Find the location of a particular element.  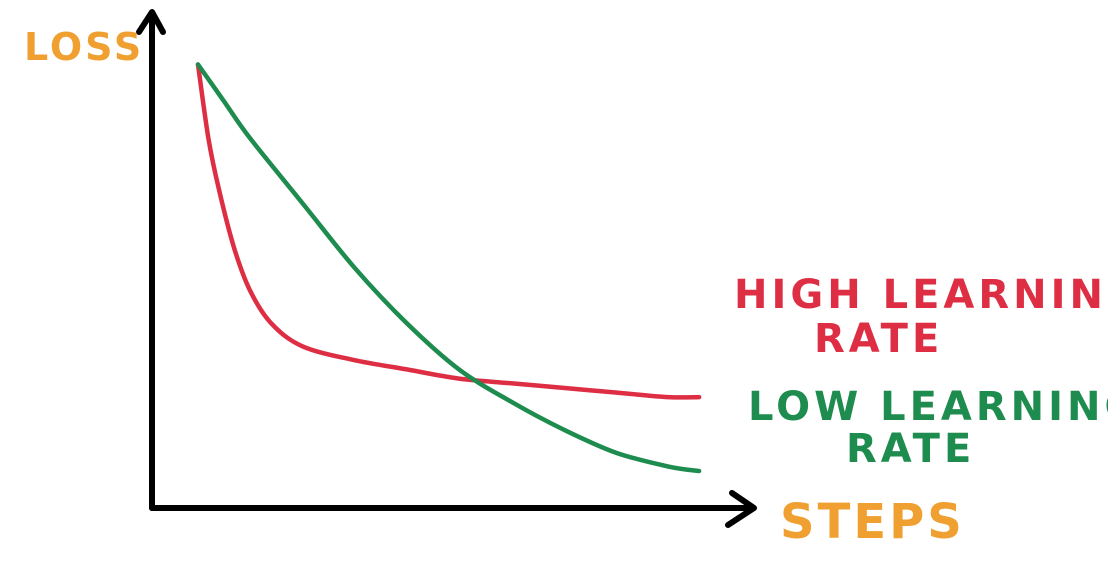

low-learning-rate-label-line1: LOW LEARNING is located at coordinates (928, 407).